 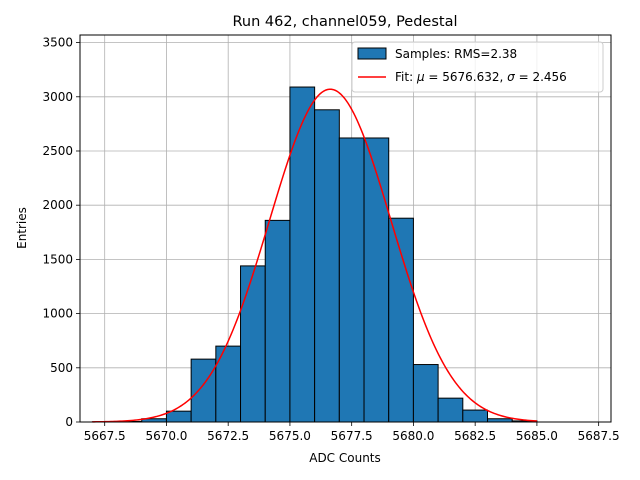 I want to click on y-tick-label: 3500, so click(x=57, y=43).